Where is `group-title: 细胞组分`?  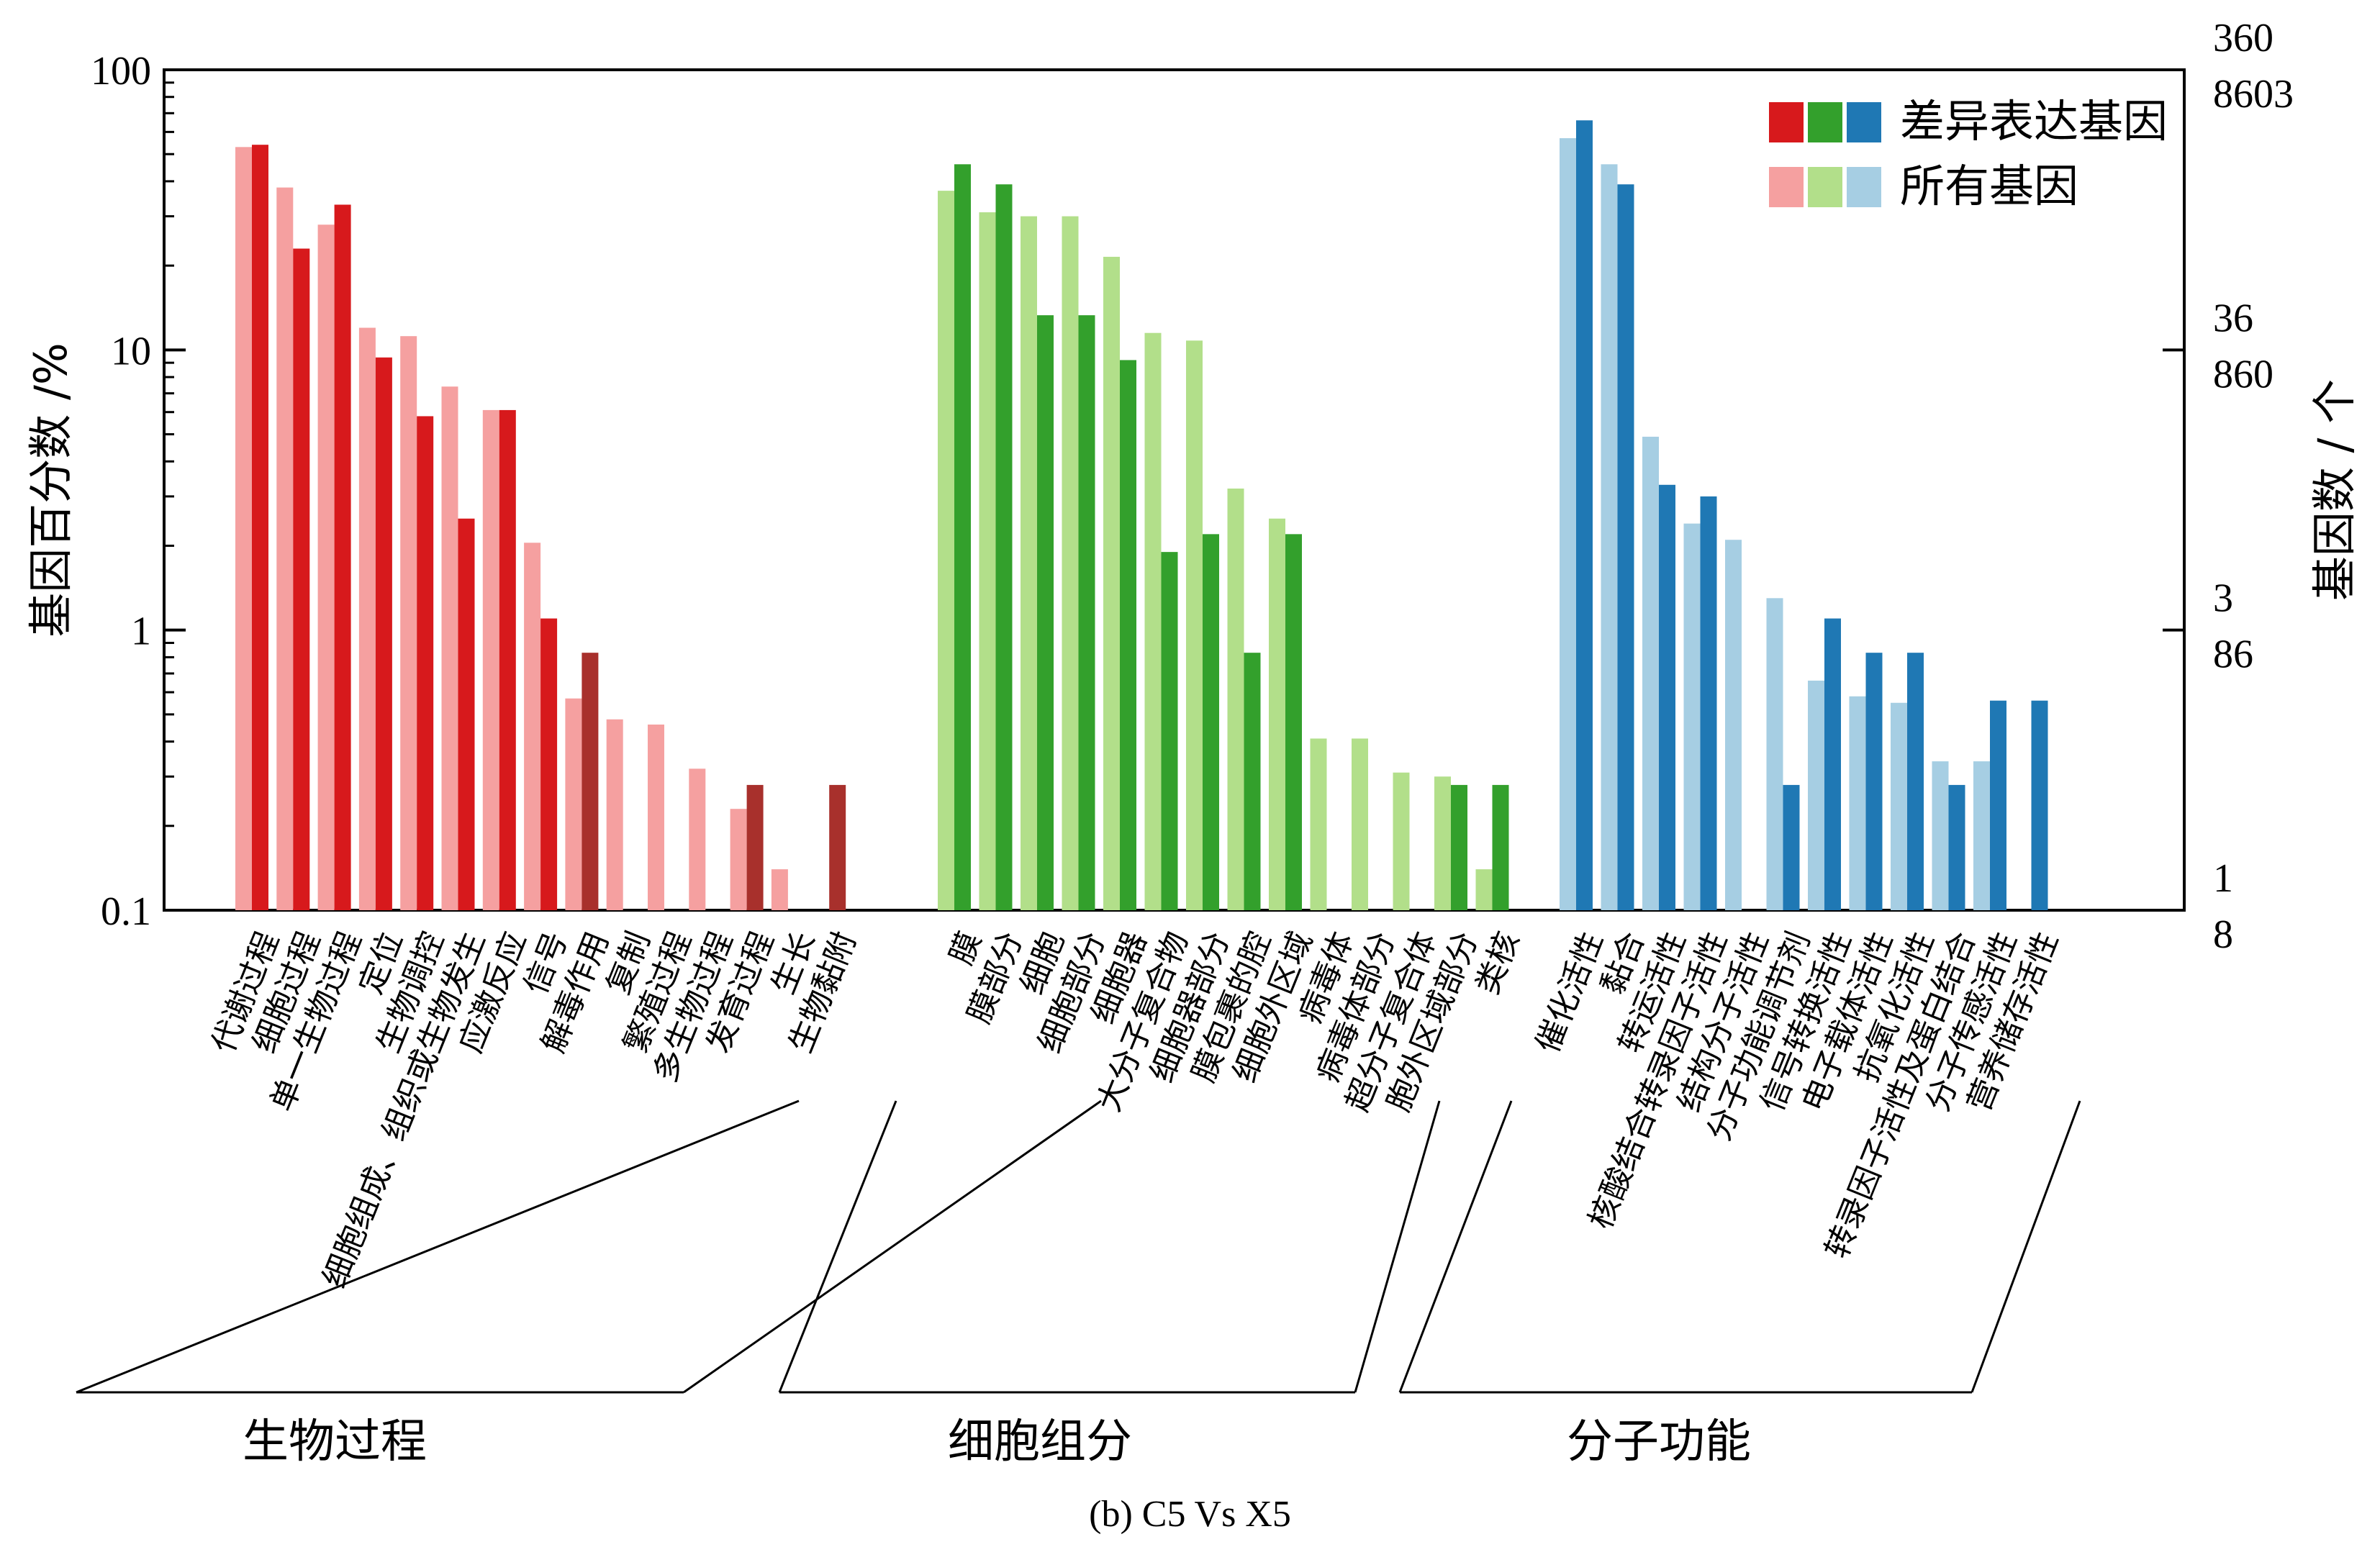
group-title: 细胞组分 is located at coordinates (1040, 1442).